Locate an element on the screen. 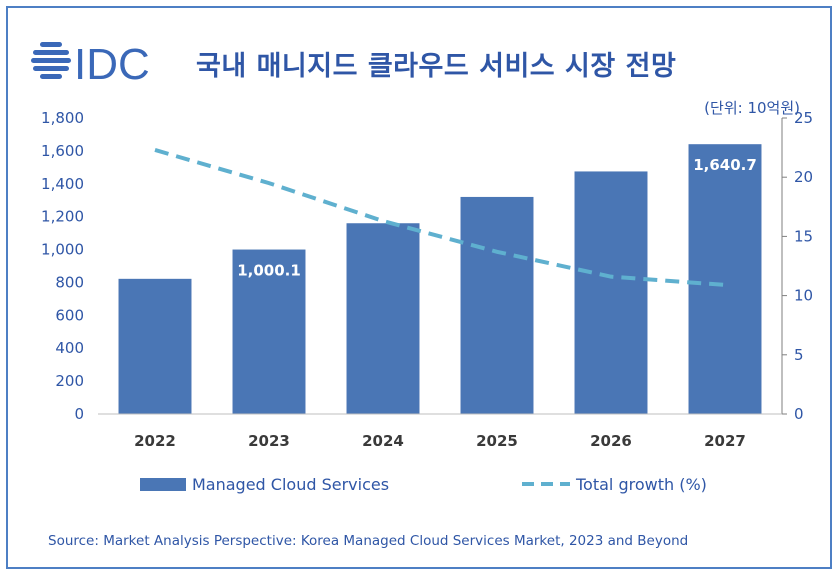 This screenshot has height=577, width=840. data-labels: 1,000.1 1,640.7 is located at coordinates (497, 217).